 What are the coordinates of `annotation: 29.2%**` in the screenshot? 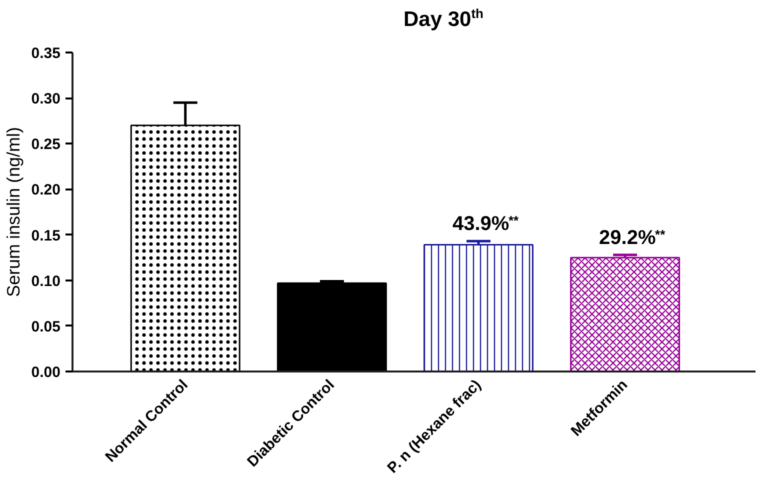 It's located at (632, 237).